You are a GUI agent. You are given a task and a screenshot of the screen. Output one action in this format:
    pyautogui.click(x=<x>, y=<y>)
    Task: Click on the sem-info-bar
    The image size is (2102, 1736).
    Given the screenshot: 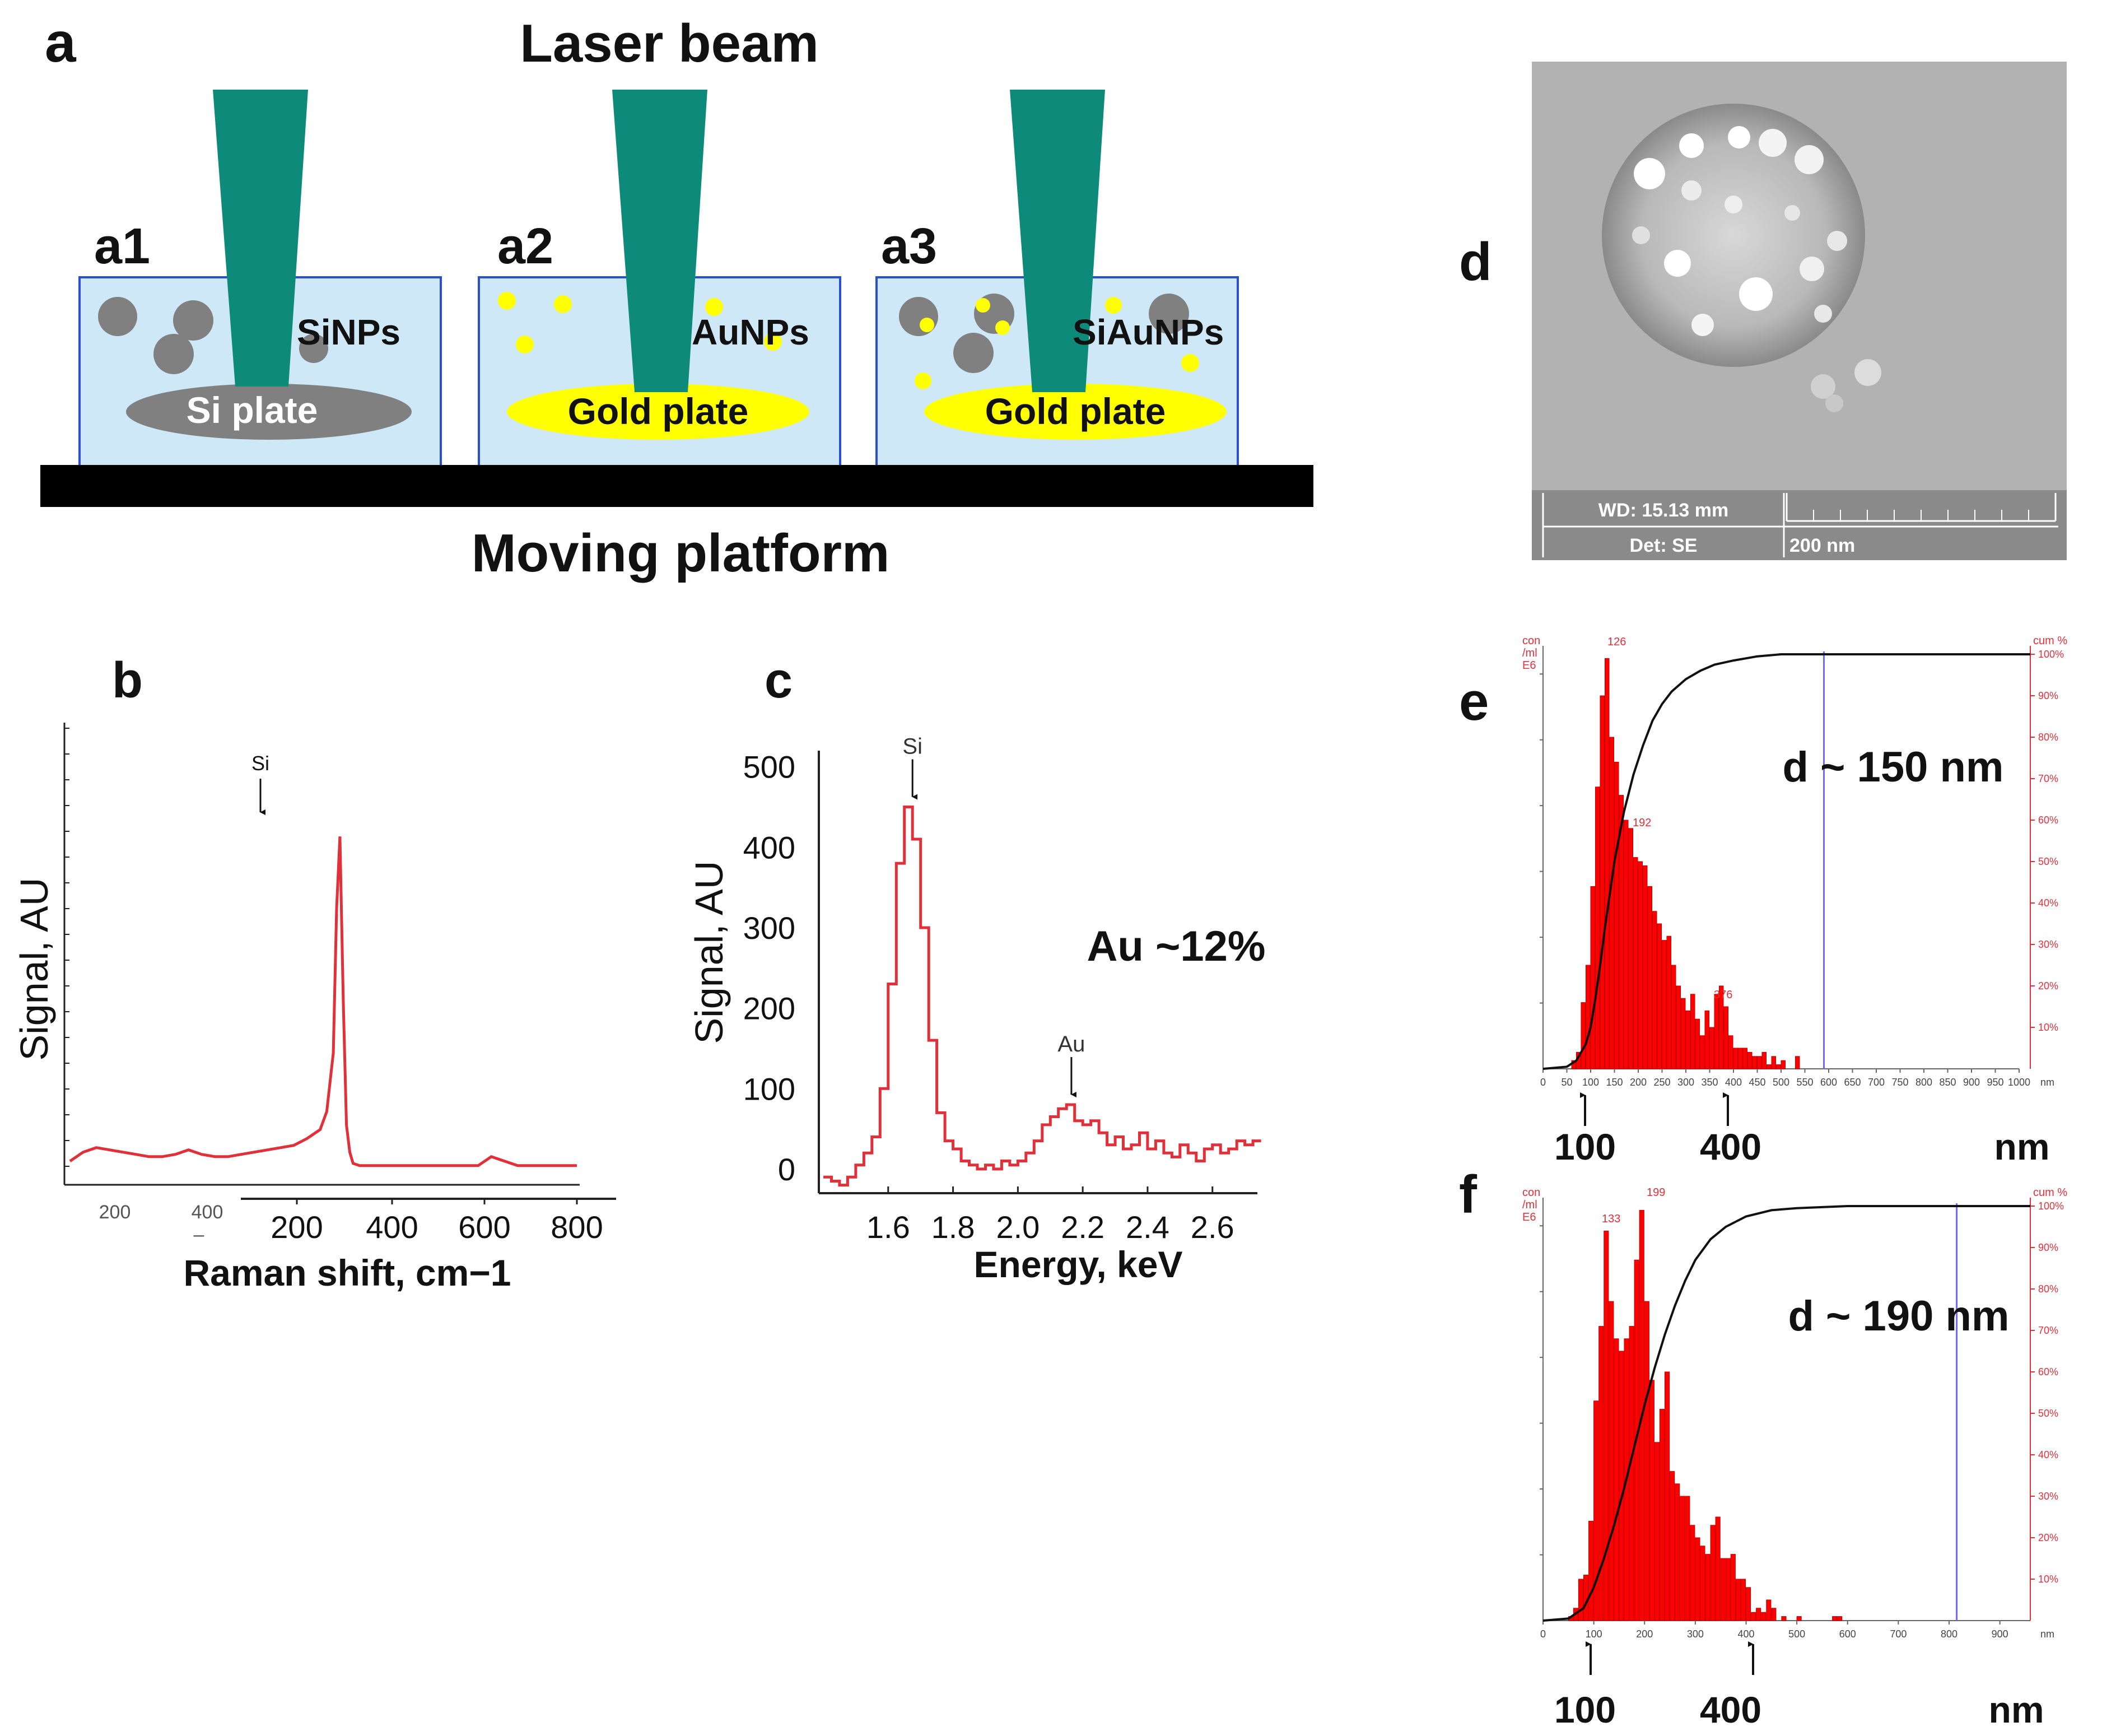 What is the action you would take?
    pyautogui.click(x=1799, y=525)
    